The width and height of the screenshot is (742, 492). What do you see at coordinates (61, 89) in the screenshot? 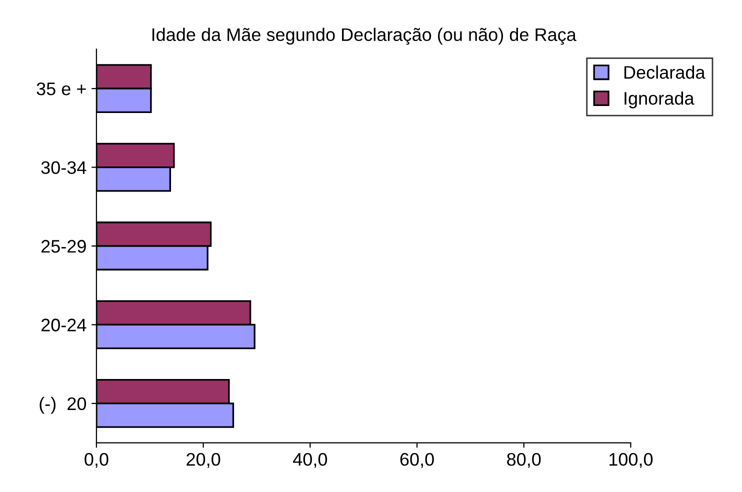
I see `y-tick-label: 35 e +` at bounding box center [61, 89].